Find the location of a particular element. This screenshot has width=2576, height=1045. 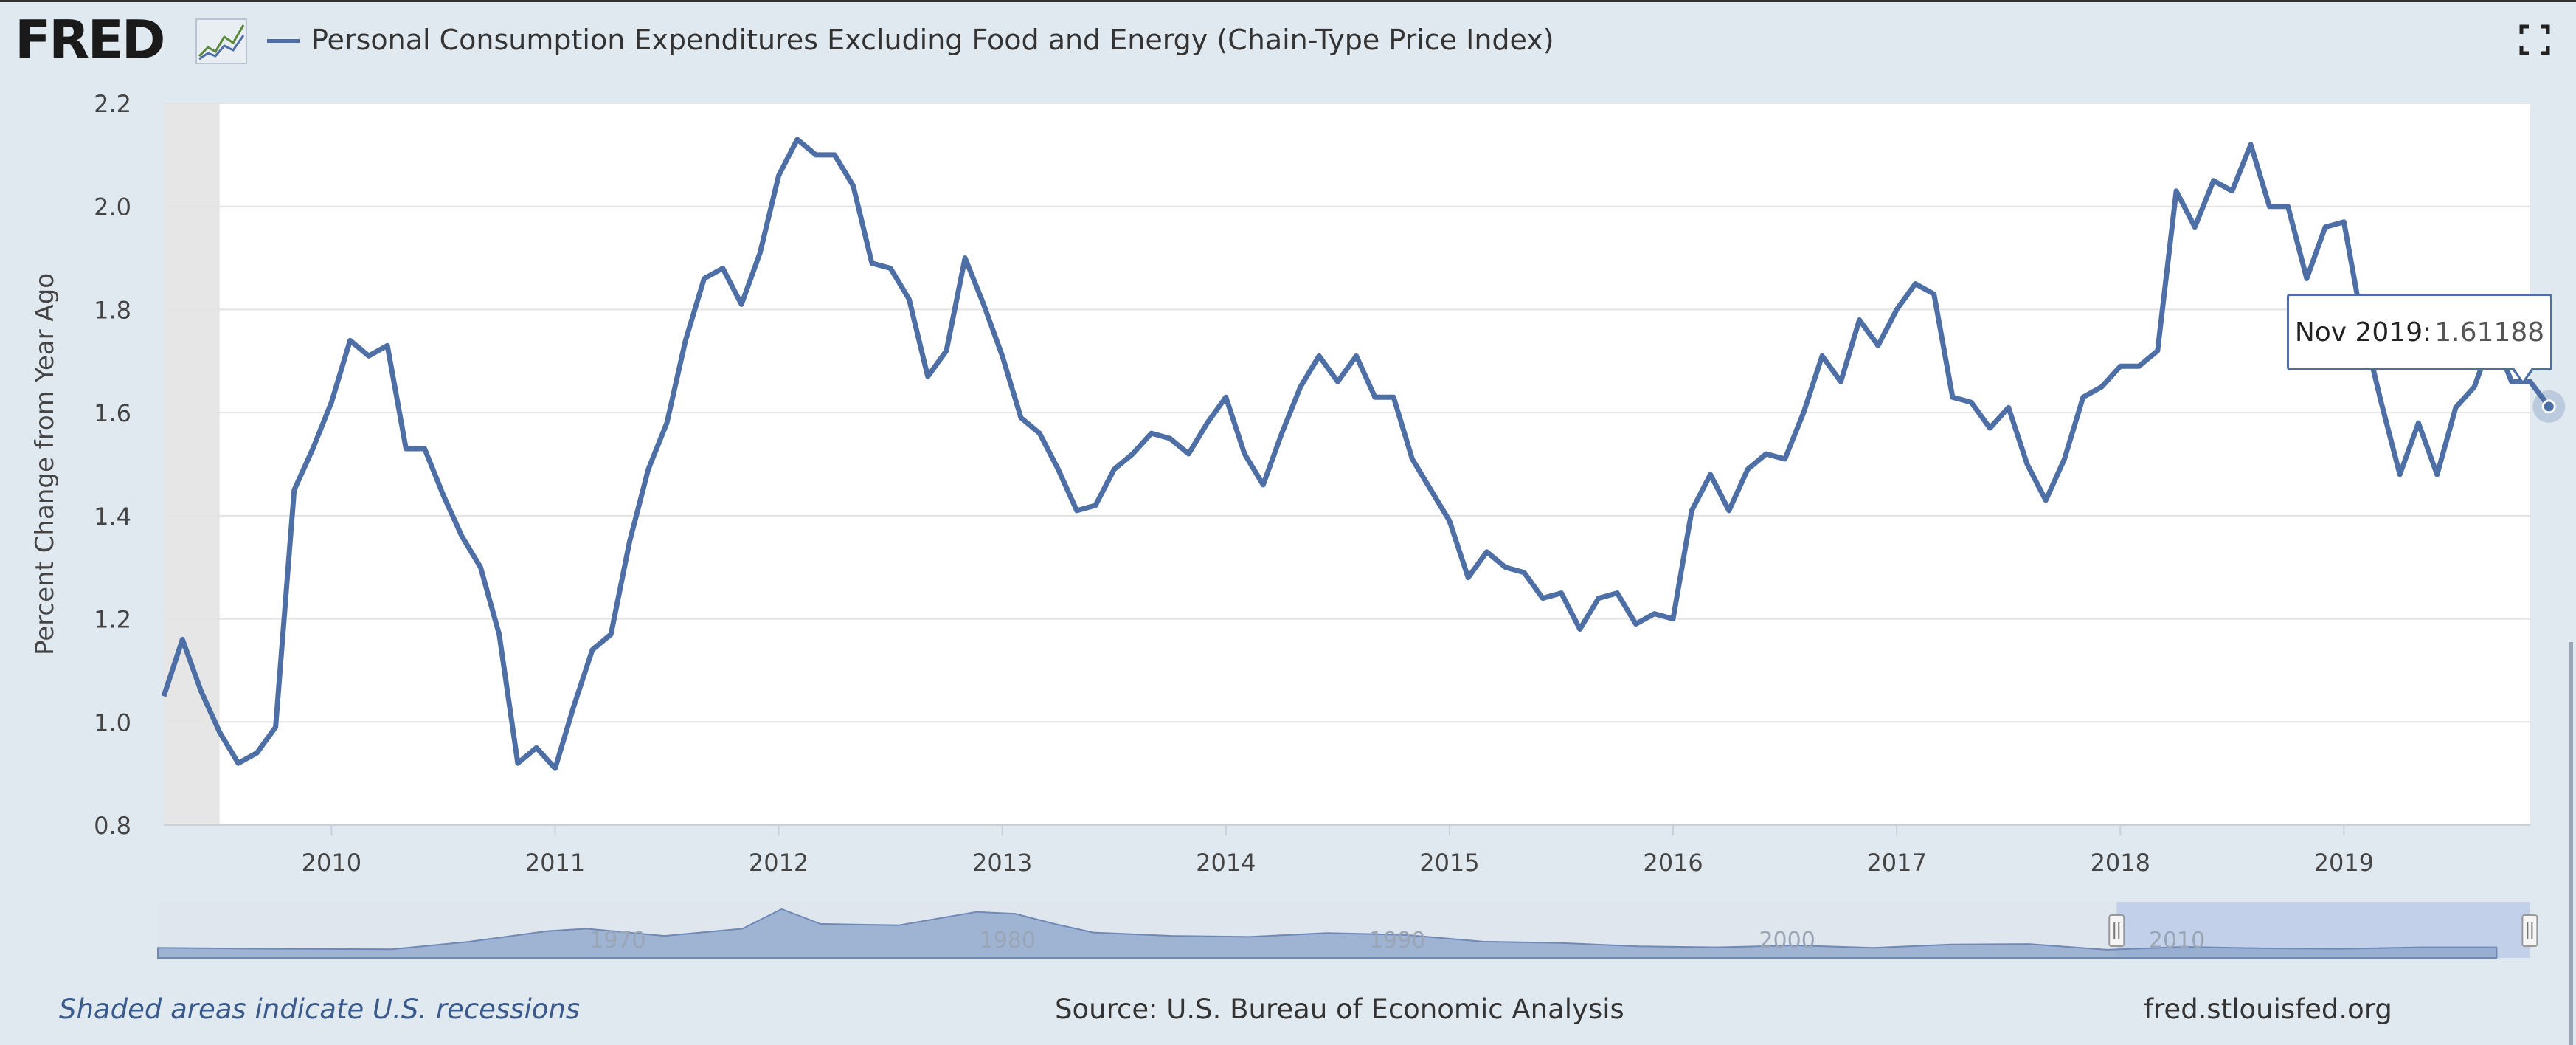

navigator-handle-right is located at coordinates (2530, 931).